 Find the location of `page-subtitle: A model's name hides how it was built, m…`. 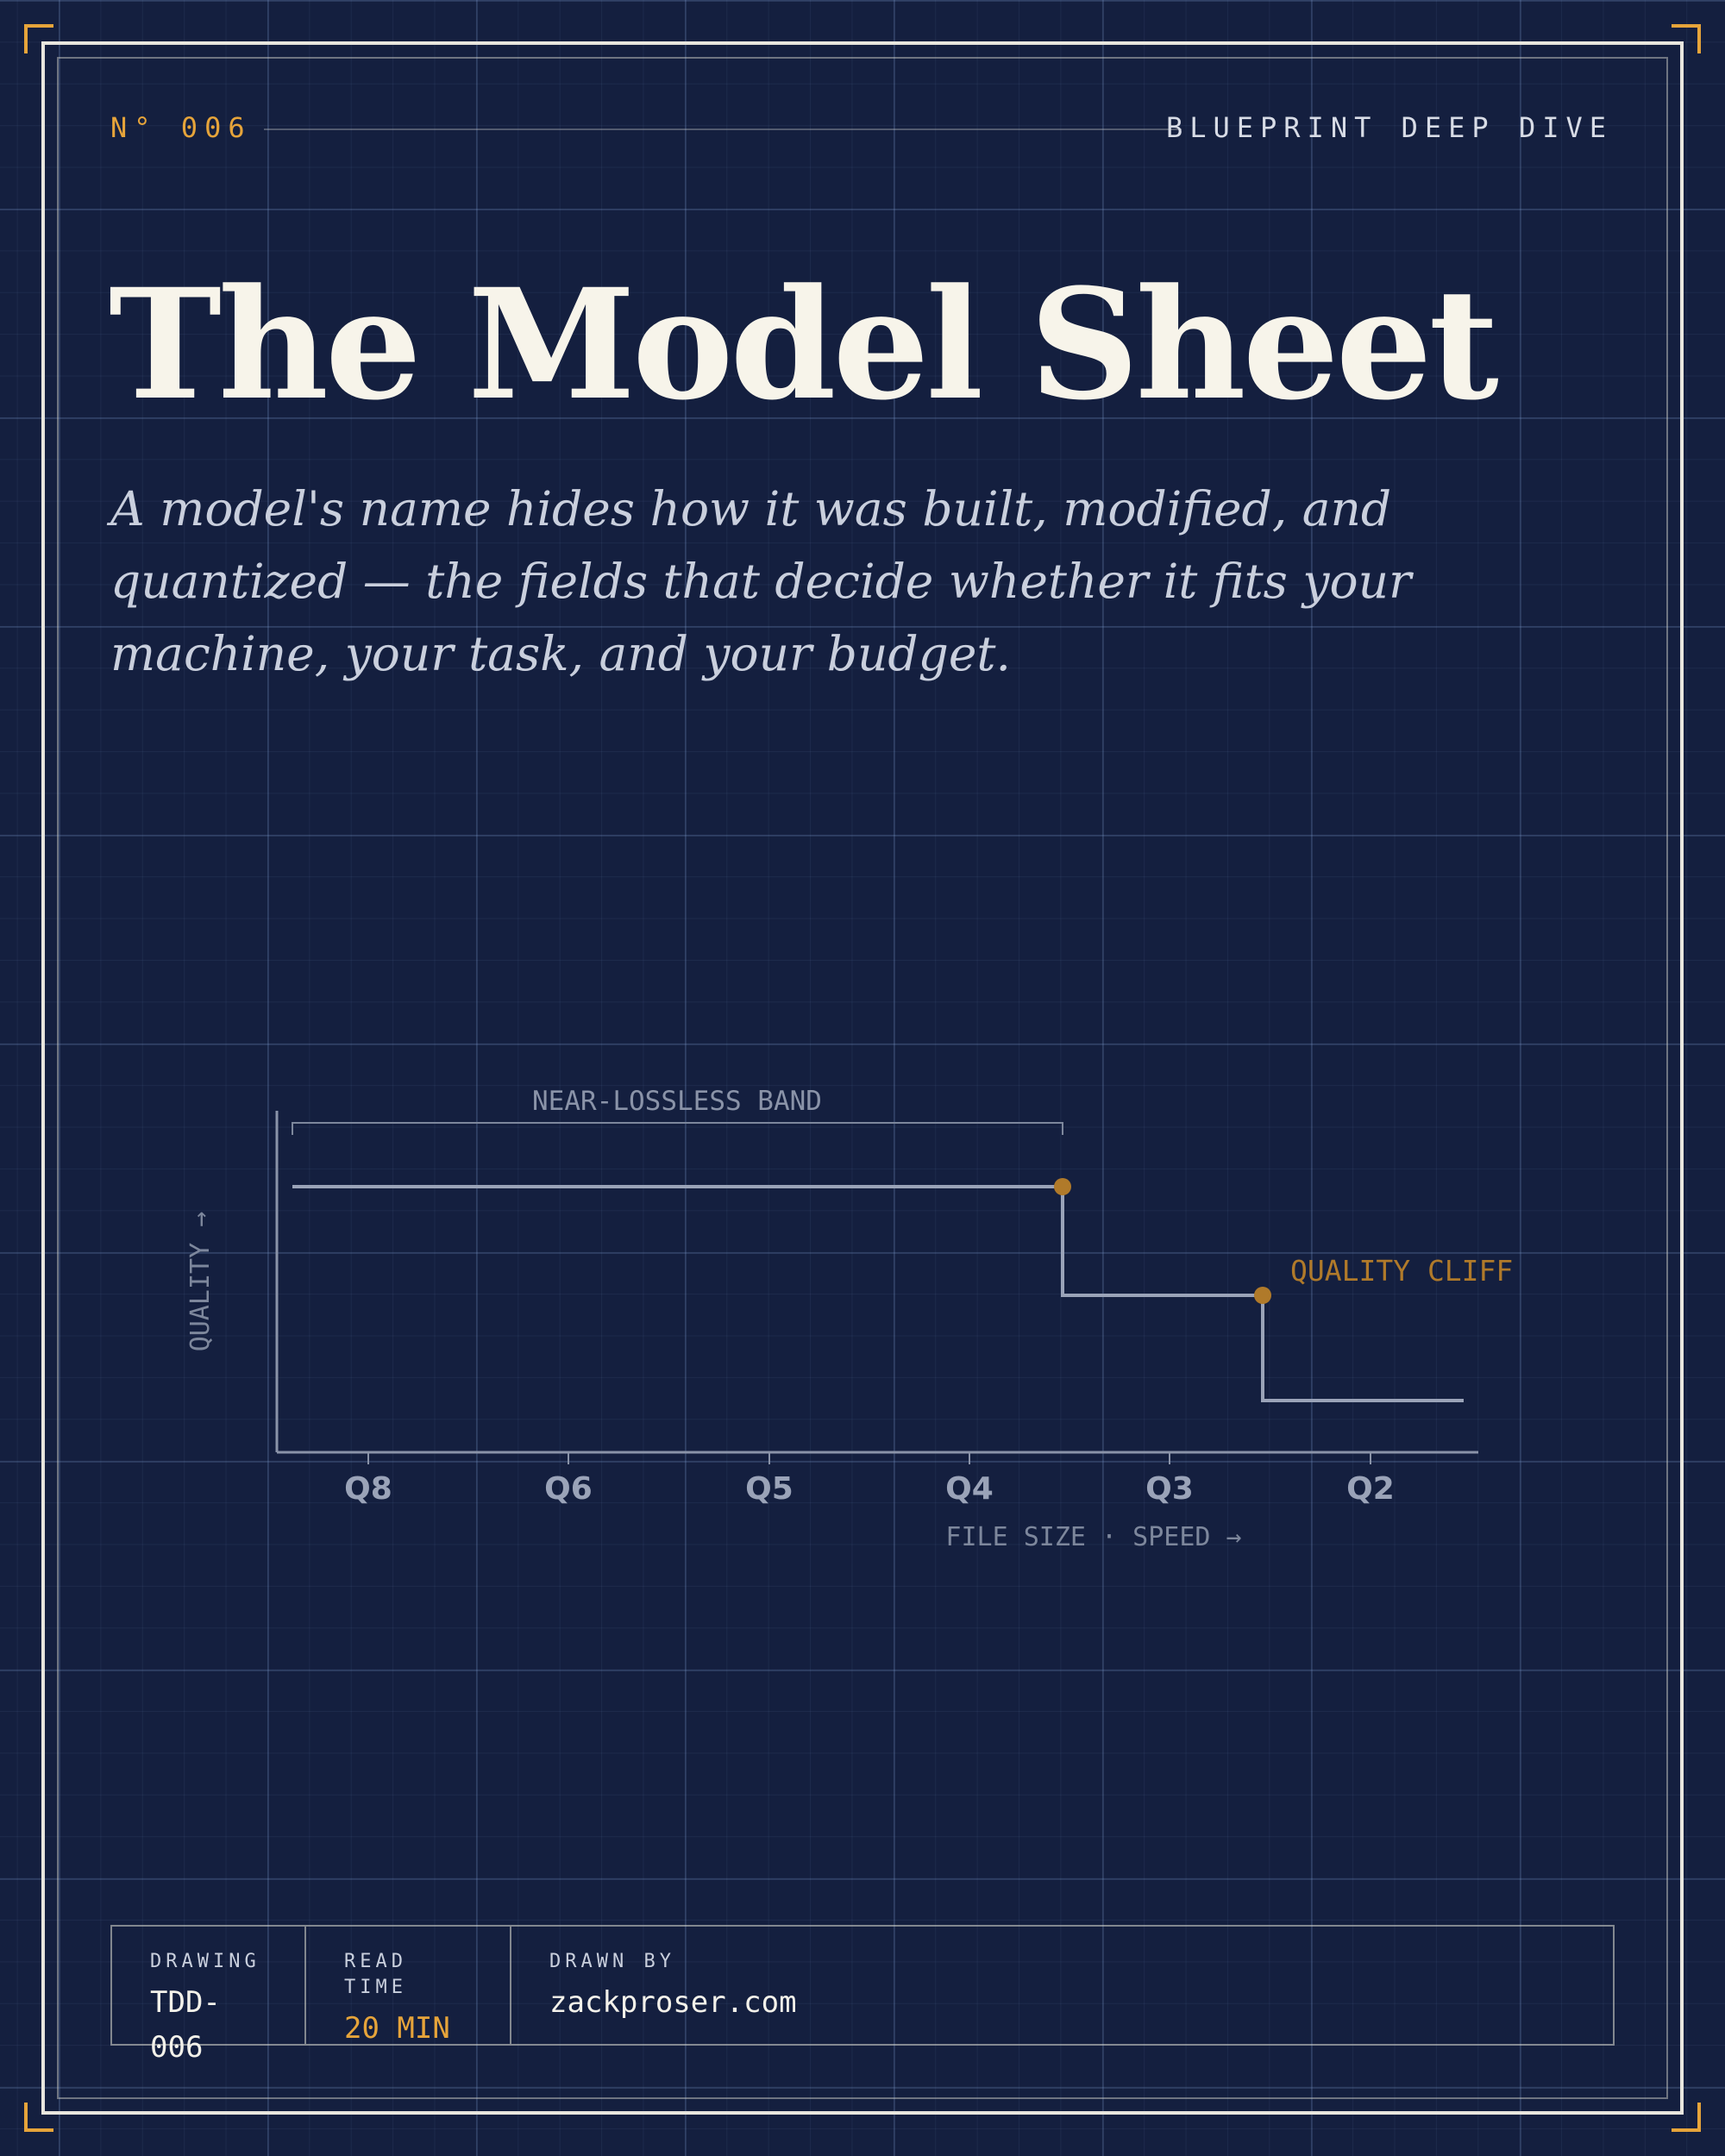

page-subtitle: A model's name hides how it was built, m… is located at coordinates (761, 581).